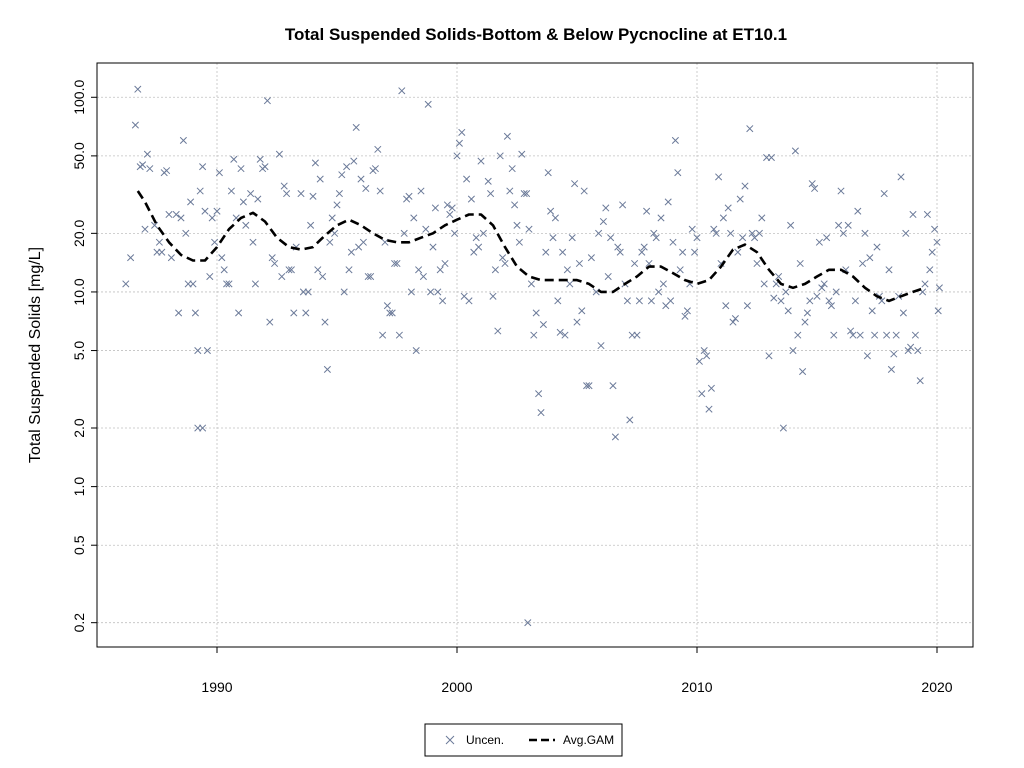 This screenshot has height=768, width=1024. What do you see at coordinates (588, 740) in the screenshot?
I see `legend-label-gam: Avg.GAM` at bounding box center [588, 740].